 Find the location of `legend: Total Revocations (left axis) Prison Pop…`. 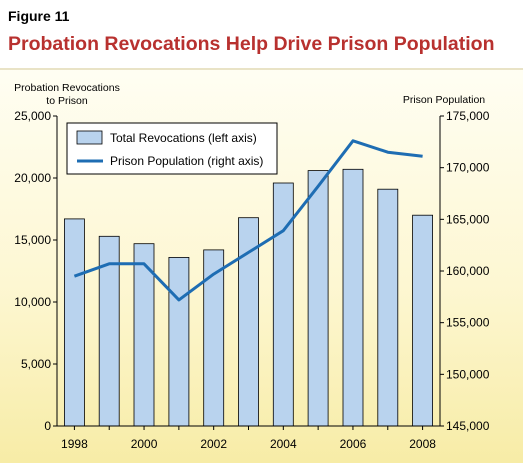

legend: Total Revocations (left axis) Prison Pop… is located at coordinates (172, 148).